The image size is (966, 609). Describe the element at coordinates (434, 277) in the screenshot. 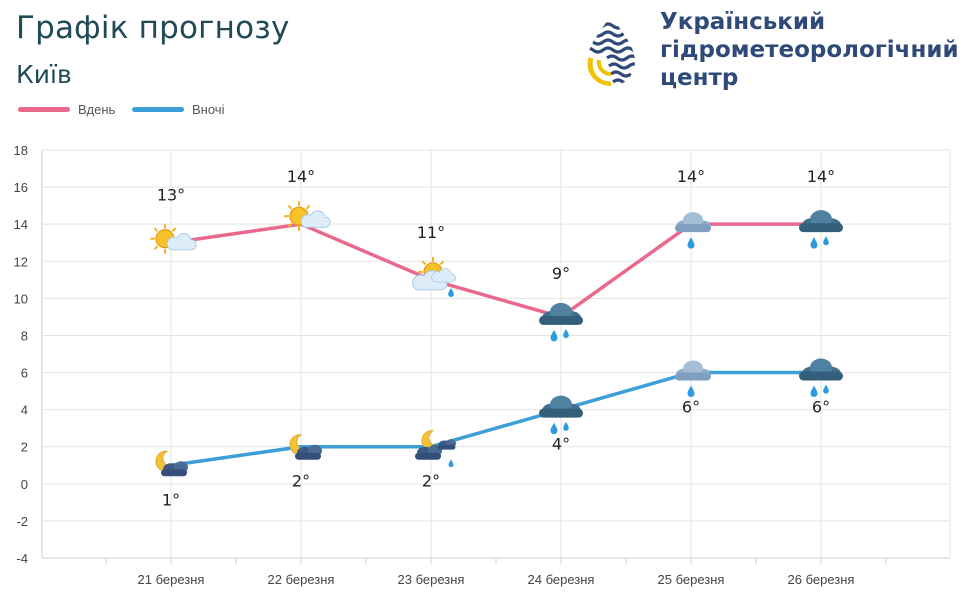

I see `sun-cloud-rain-icon` at that location.